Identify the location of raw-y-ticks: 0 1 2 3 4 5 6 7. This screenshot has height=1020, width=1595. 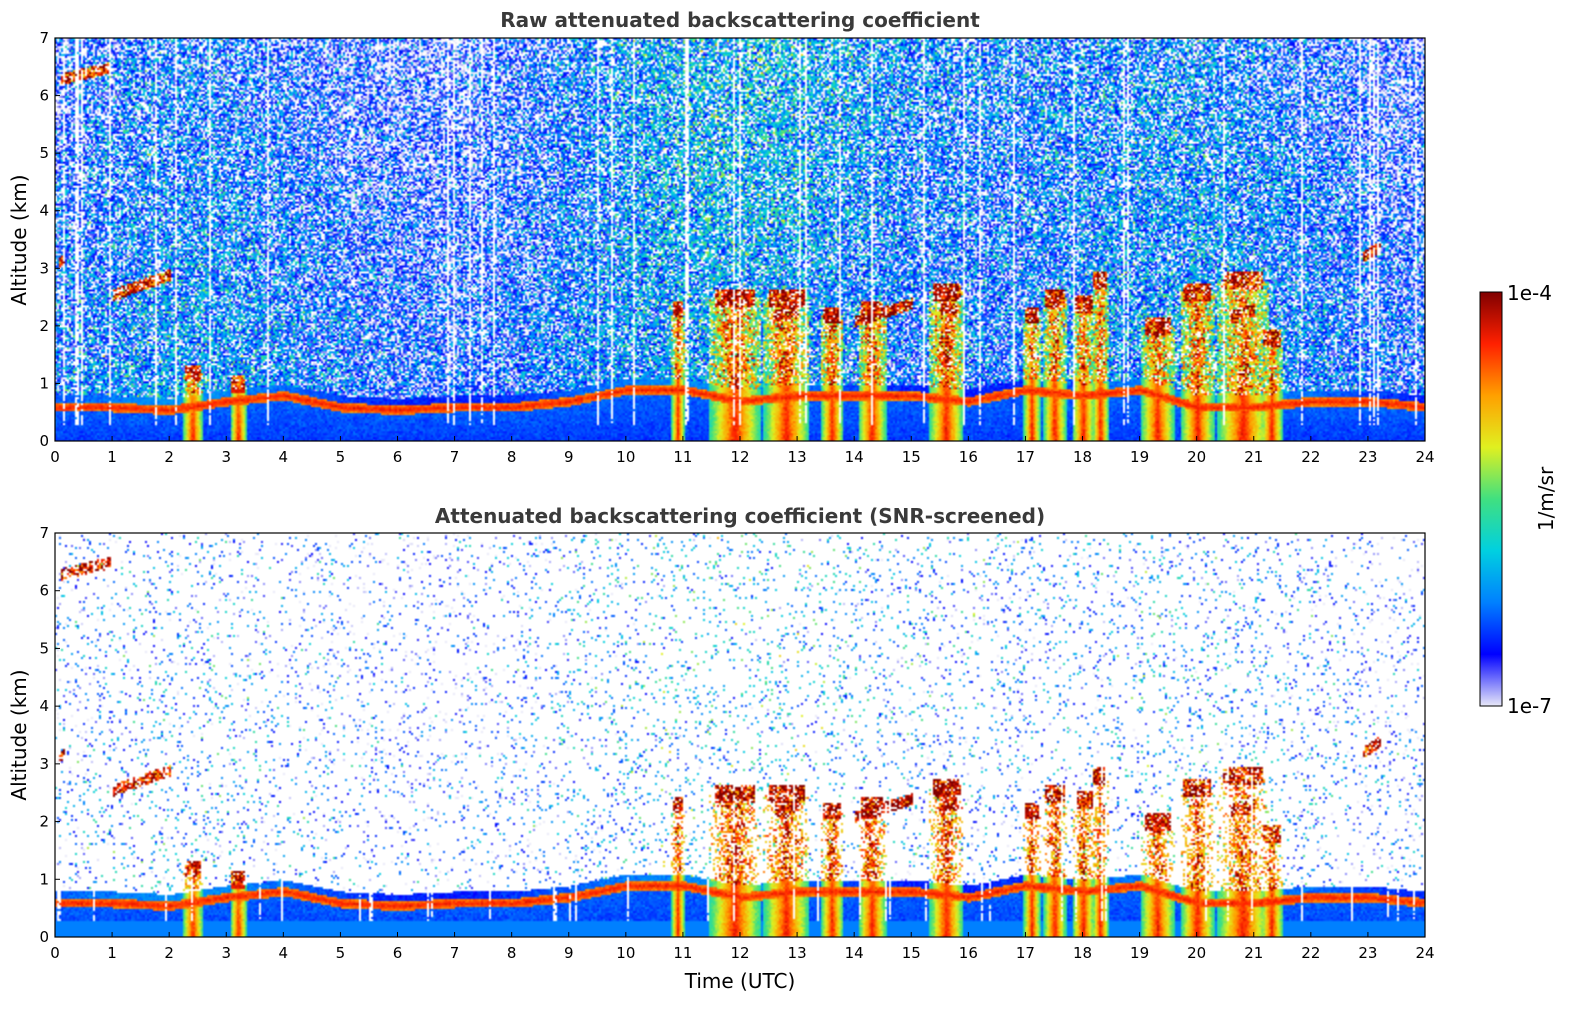
(49, 239).